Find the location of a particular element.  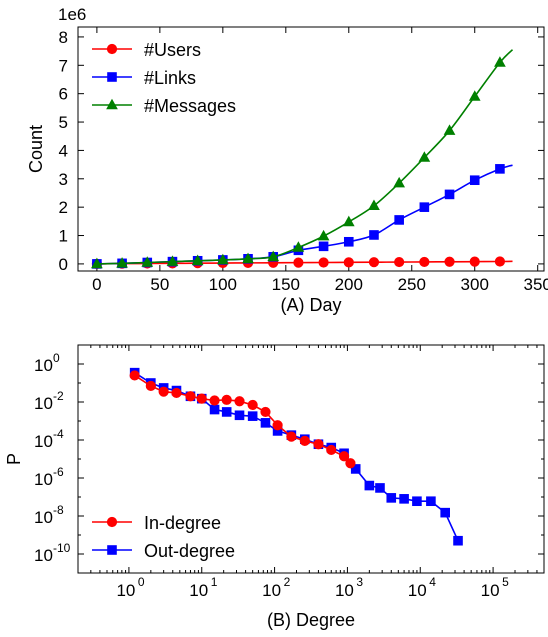

y-tick-label: 10 -2 is located at coordinates (49, 401).